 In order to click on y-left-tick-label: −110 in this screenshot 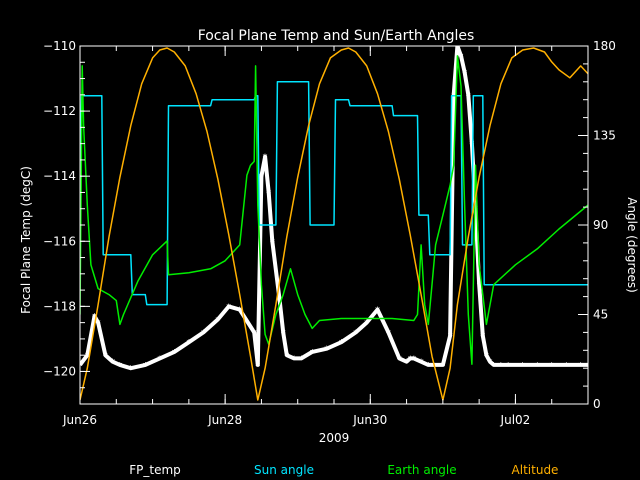, I will do `click(59, 46)`.